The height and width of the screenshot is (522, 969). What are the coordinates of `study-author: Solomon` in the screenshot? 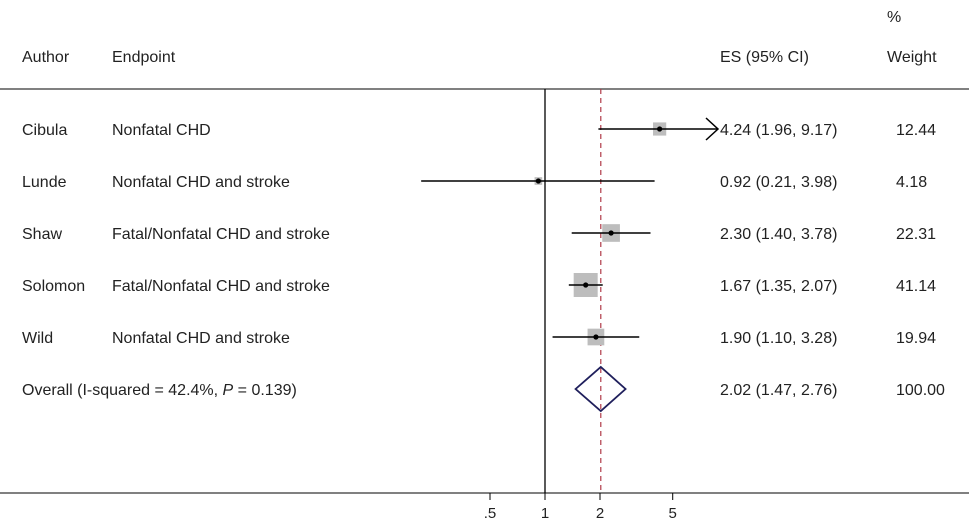 It's located at (53, 286).